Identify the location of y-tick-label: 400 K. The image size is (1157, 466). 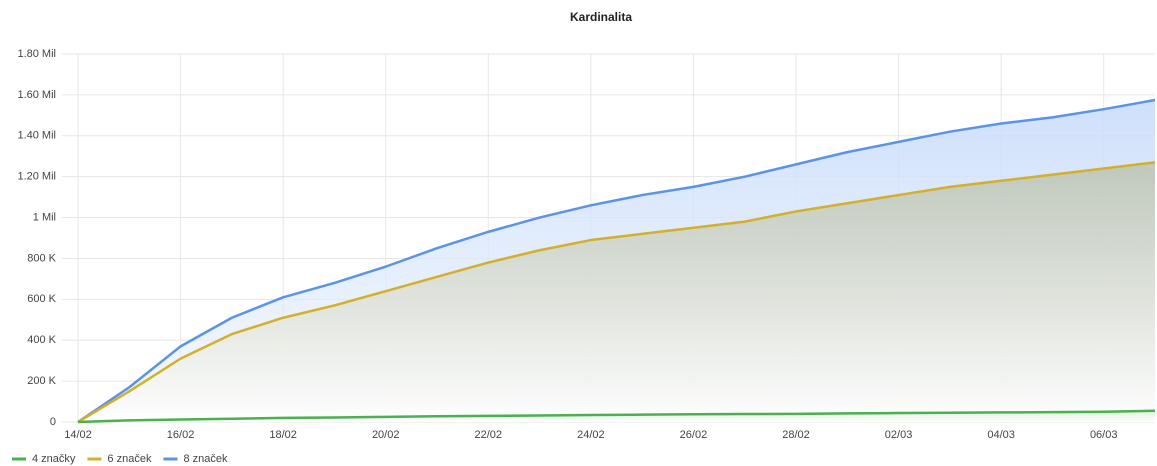
(41, 340).